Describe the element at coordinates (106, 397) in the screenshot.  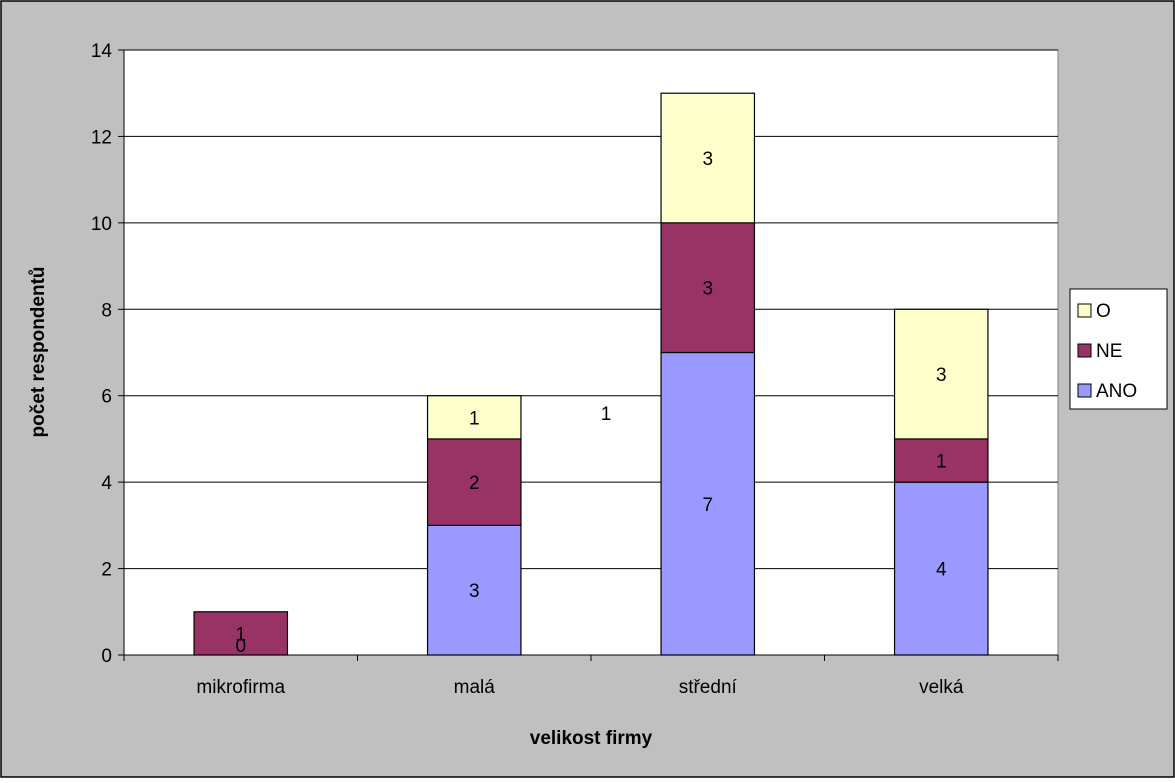
I see `y-tick-label: 6` at that location.